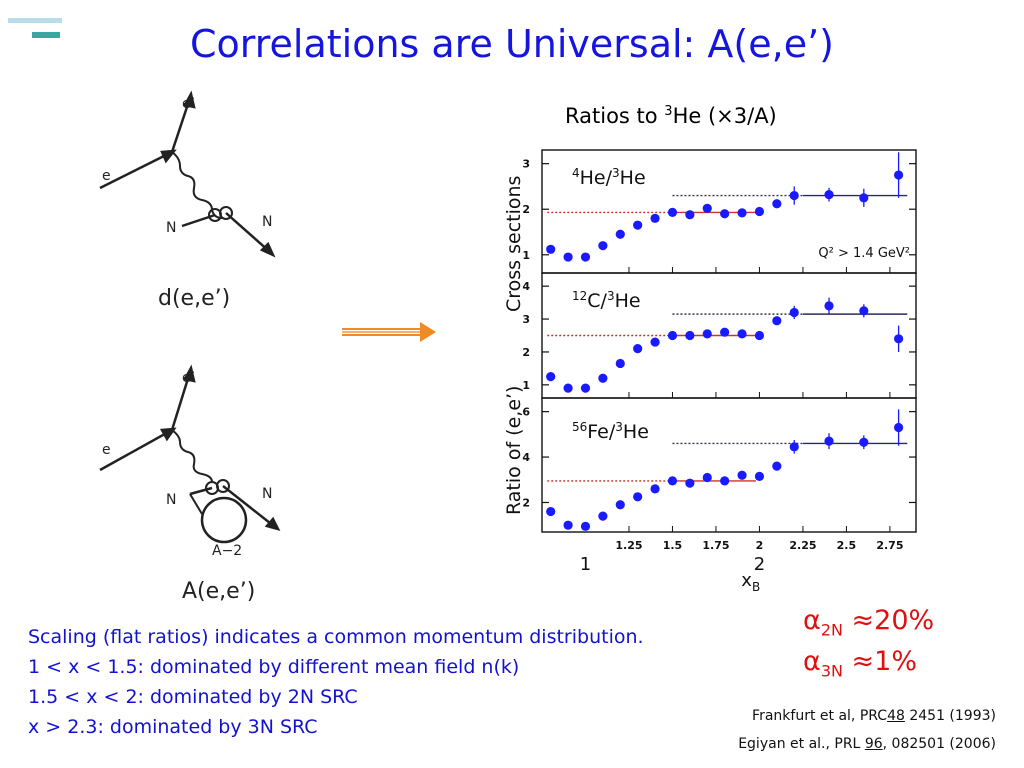  I want to click on x-tick-label: 2.25, so click(802, 545).